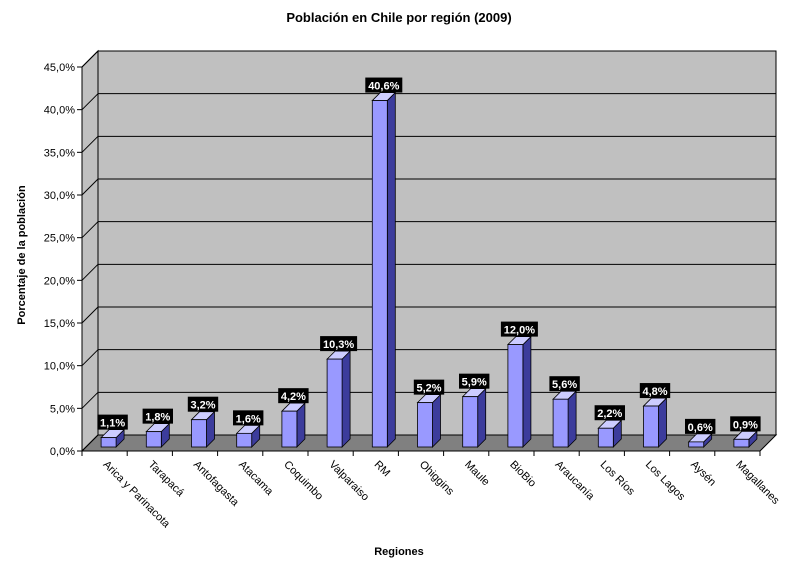  I want to click on y-tick-label: 20,0%, so click(59, 281).